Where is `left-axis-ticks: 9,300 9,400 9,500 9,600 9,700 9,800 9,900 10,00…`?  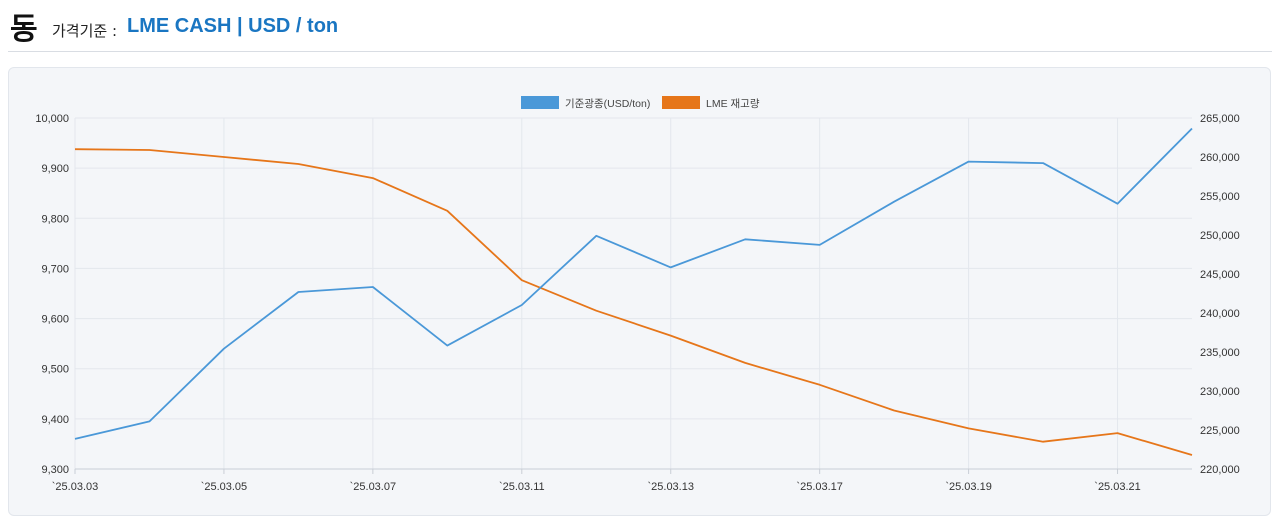
left-axis-ticks: 9,300 9,400 9,500 9,600 9,700 9,800 9,900 10,00… is located at coordinates (52, 294).